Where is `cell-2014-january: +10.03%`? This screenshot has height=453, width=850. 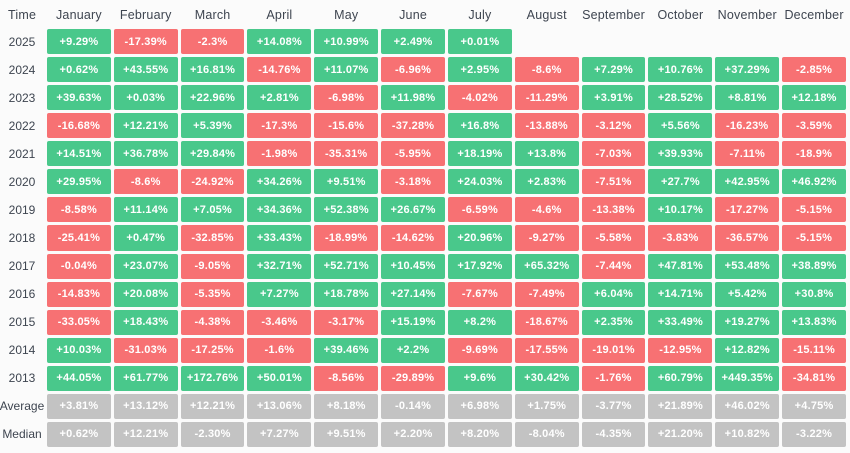
cell-2014-january: +10.03% is located at coordinates (79, 350).